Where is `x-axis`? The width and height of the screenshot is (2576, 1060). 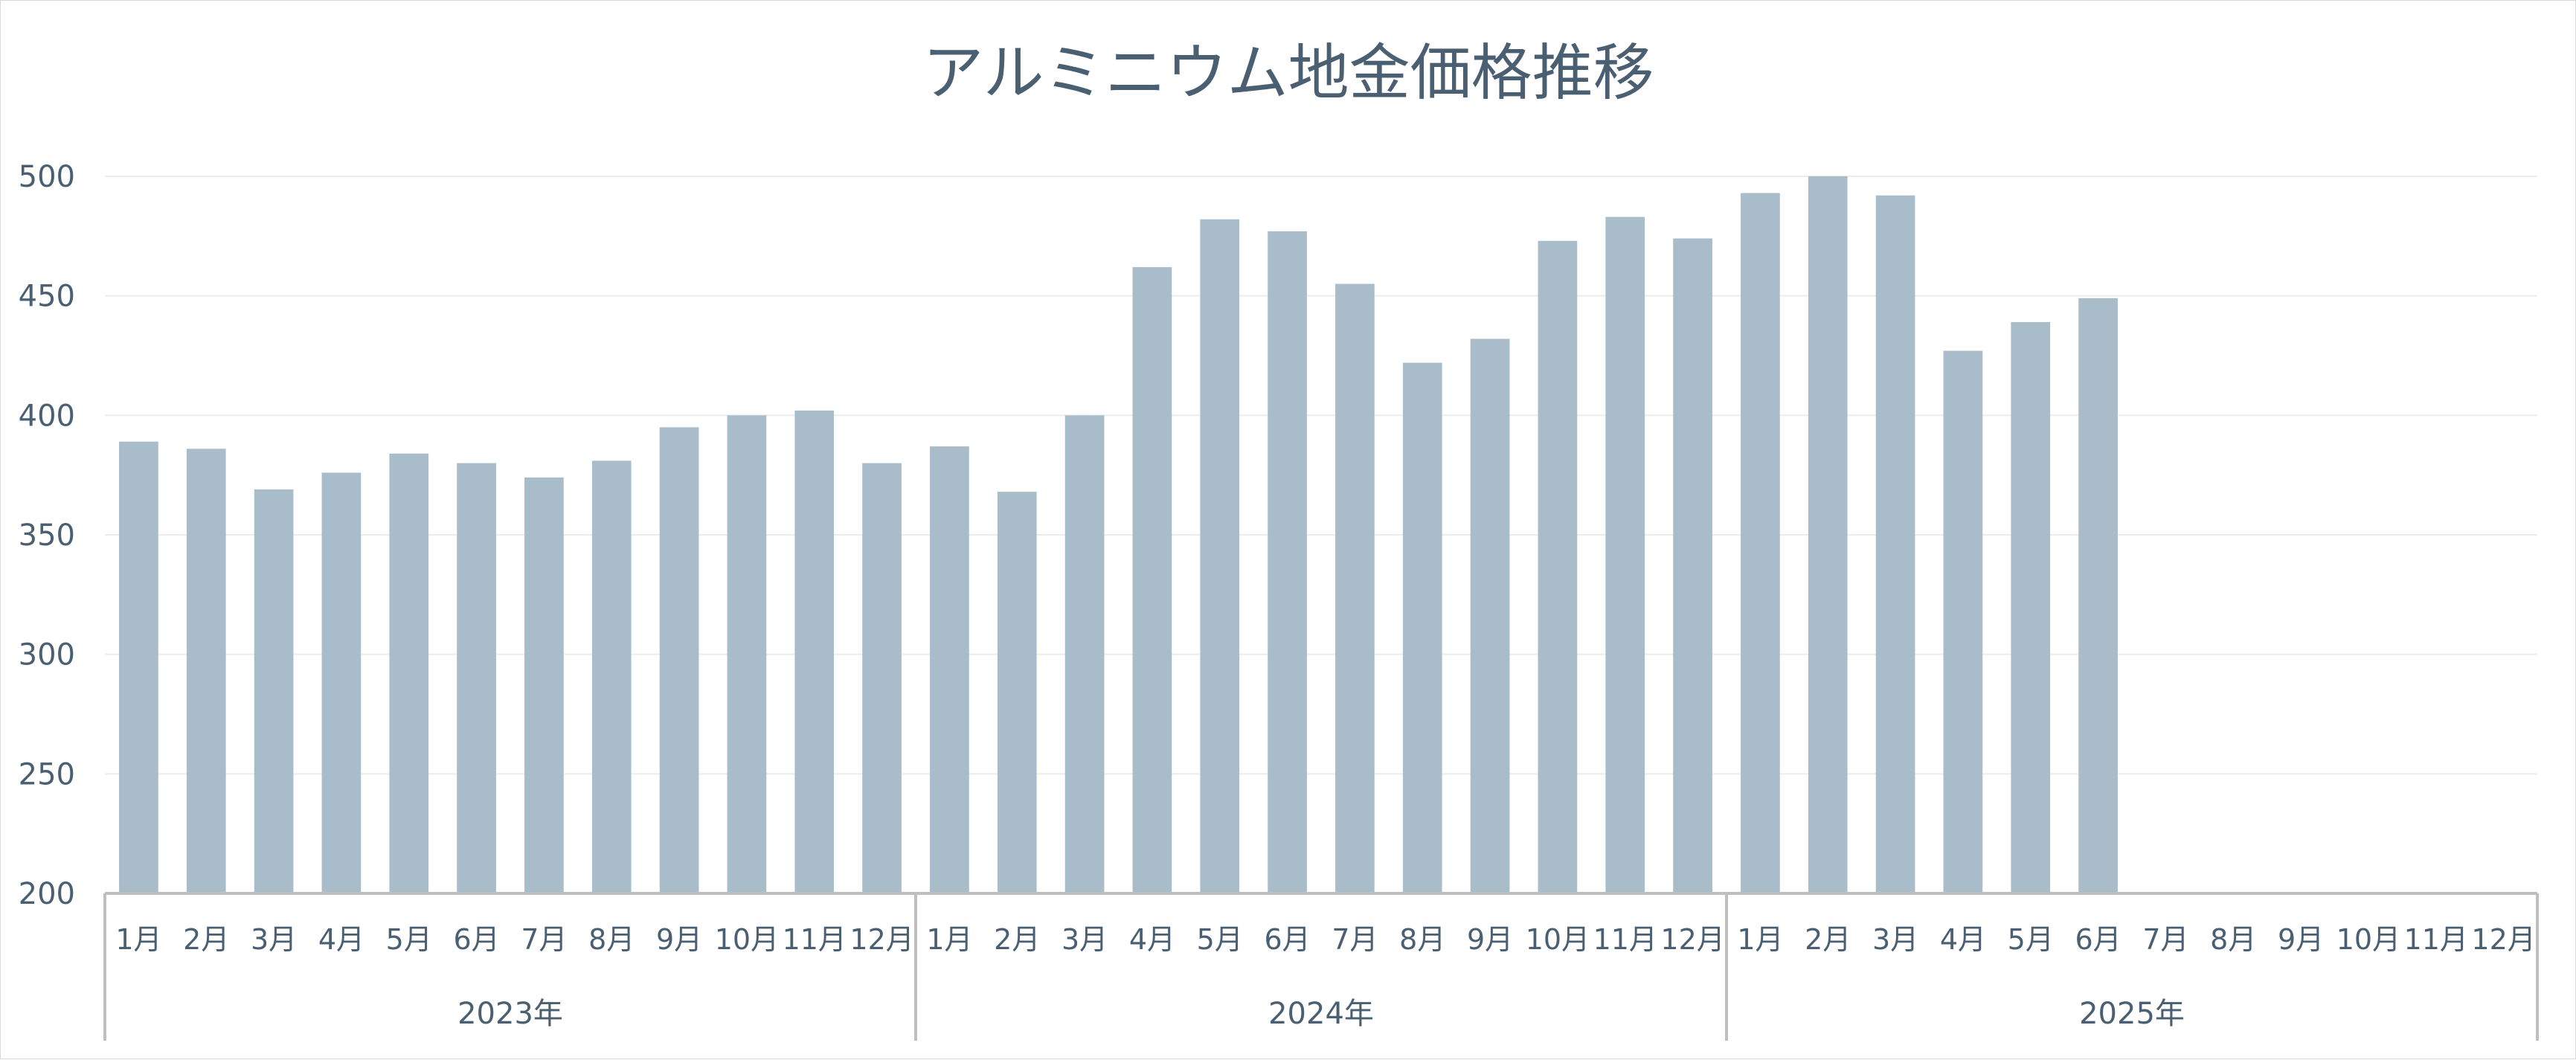 x-axis is located at coordinates (1321, 966).